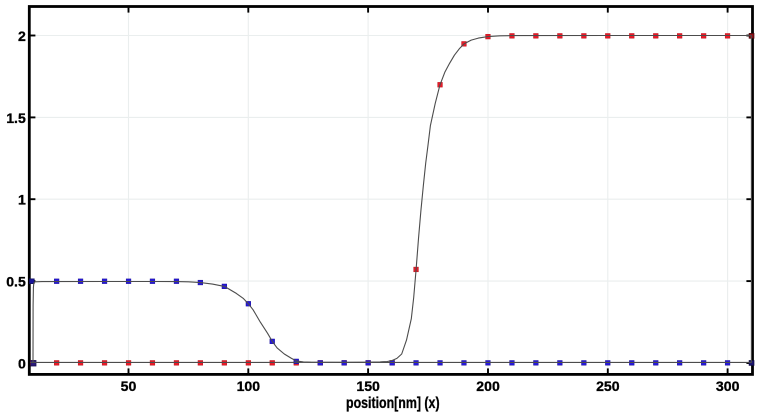 The image size is (761, 412). What do you see at coordinates (608, 386) in the screenshot?
I see `svg-text: 250` at bounding box center [608, 386].